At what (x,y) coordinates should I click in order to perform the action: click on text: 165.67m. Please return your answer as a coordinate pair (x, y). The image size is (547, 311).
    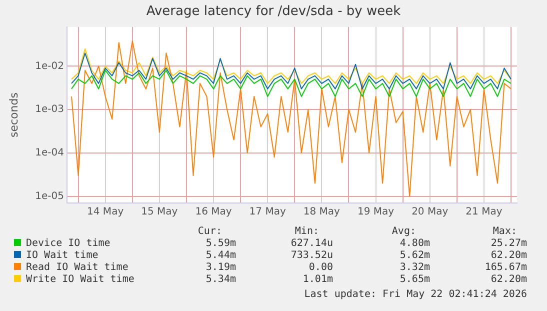
    Looking at the image, I should click on (505, 267).